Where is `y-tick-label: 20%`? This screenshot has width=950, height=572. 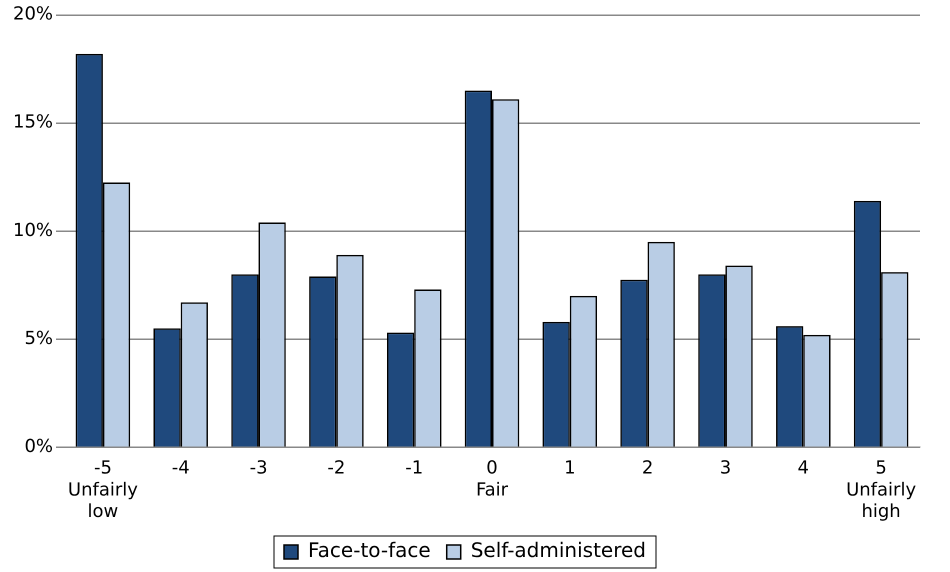 y-tick-label: 20% is located at coordinates (33, 14).